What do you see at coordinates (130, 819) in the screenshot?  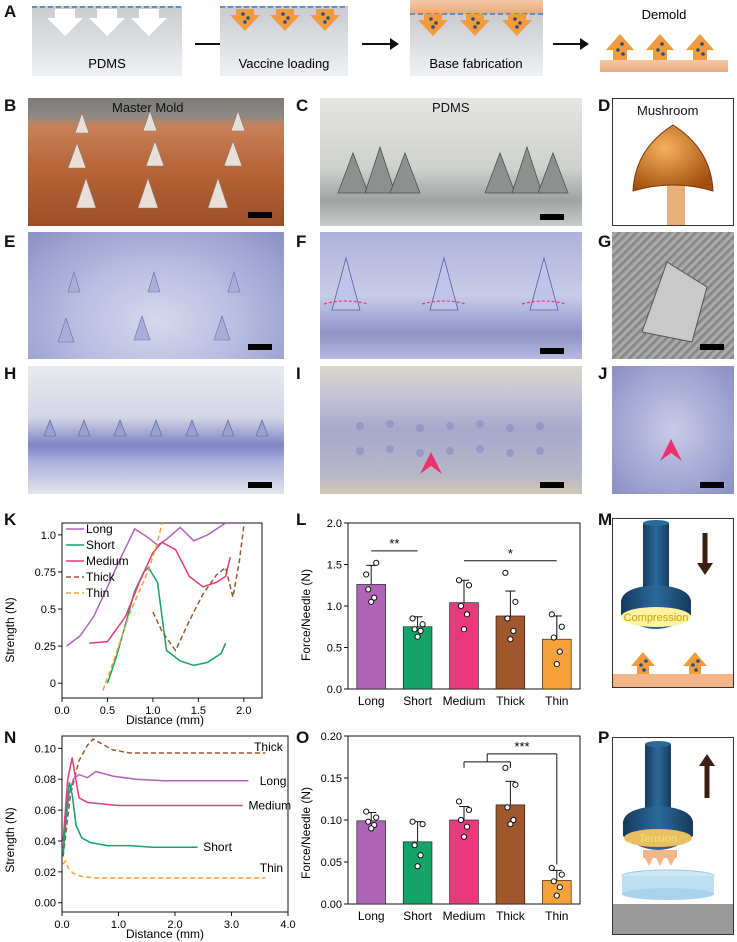 I see `series-line-short` at bounding box center [130, 819].